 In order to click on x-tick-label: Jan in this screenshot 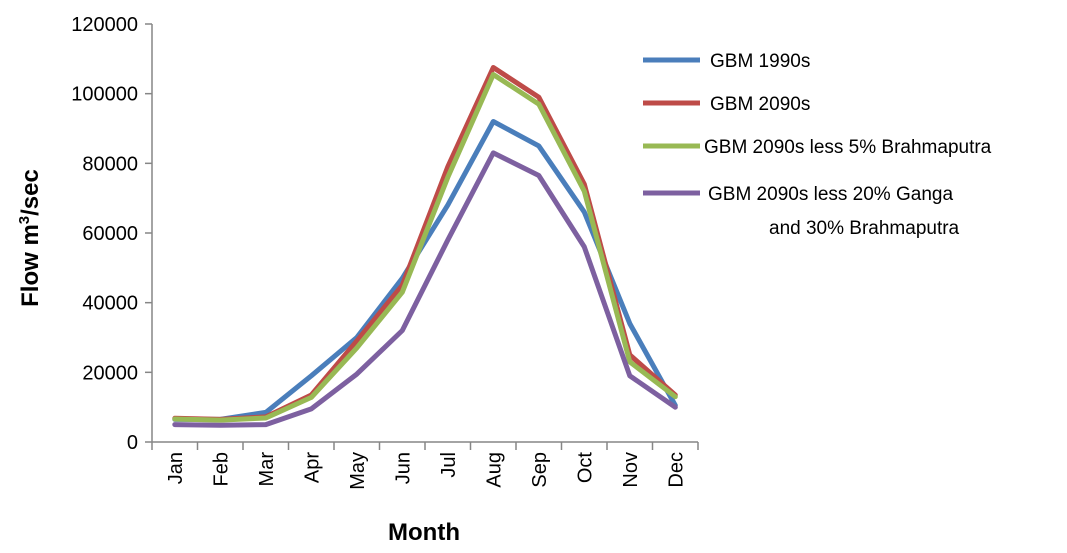, I will do `click(176, 468)`.